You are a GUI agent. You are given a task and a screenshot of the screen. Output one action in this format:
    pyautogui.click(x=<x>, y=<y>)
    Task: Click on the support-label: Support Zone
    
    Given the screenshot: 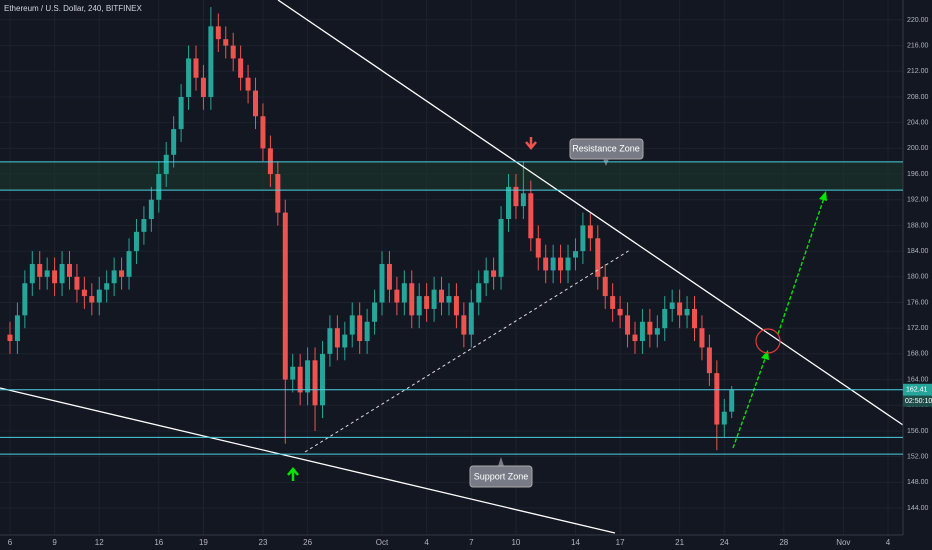 What is the action you would take?
    pyautogui.click(x=501, y=476)
    